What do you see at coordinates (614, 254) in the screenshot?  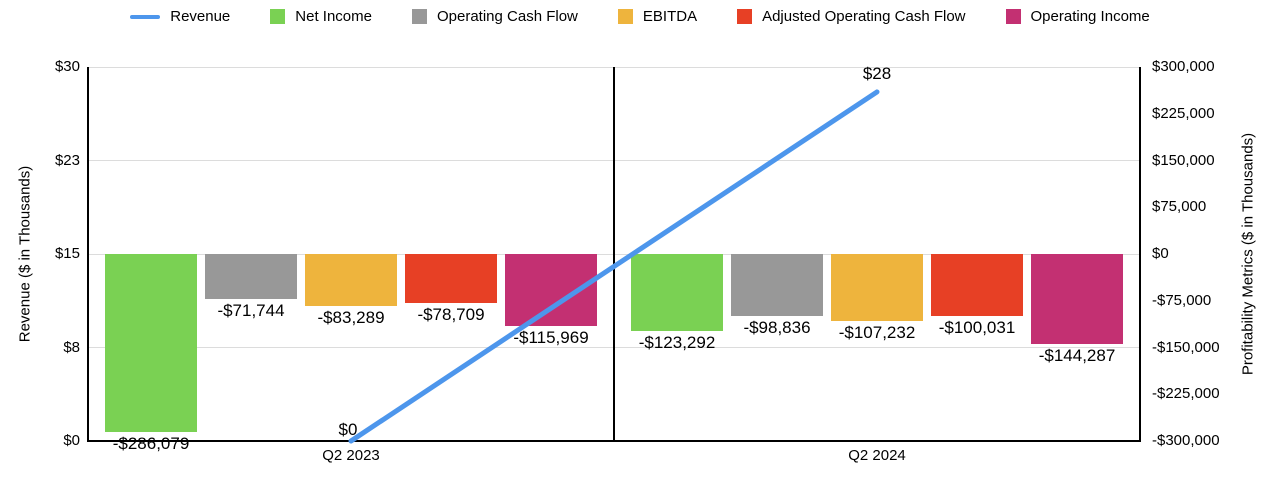 I see `category-divider` at bounding box center [614, 254].